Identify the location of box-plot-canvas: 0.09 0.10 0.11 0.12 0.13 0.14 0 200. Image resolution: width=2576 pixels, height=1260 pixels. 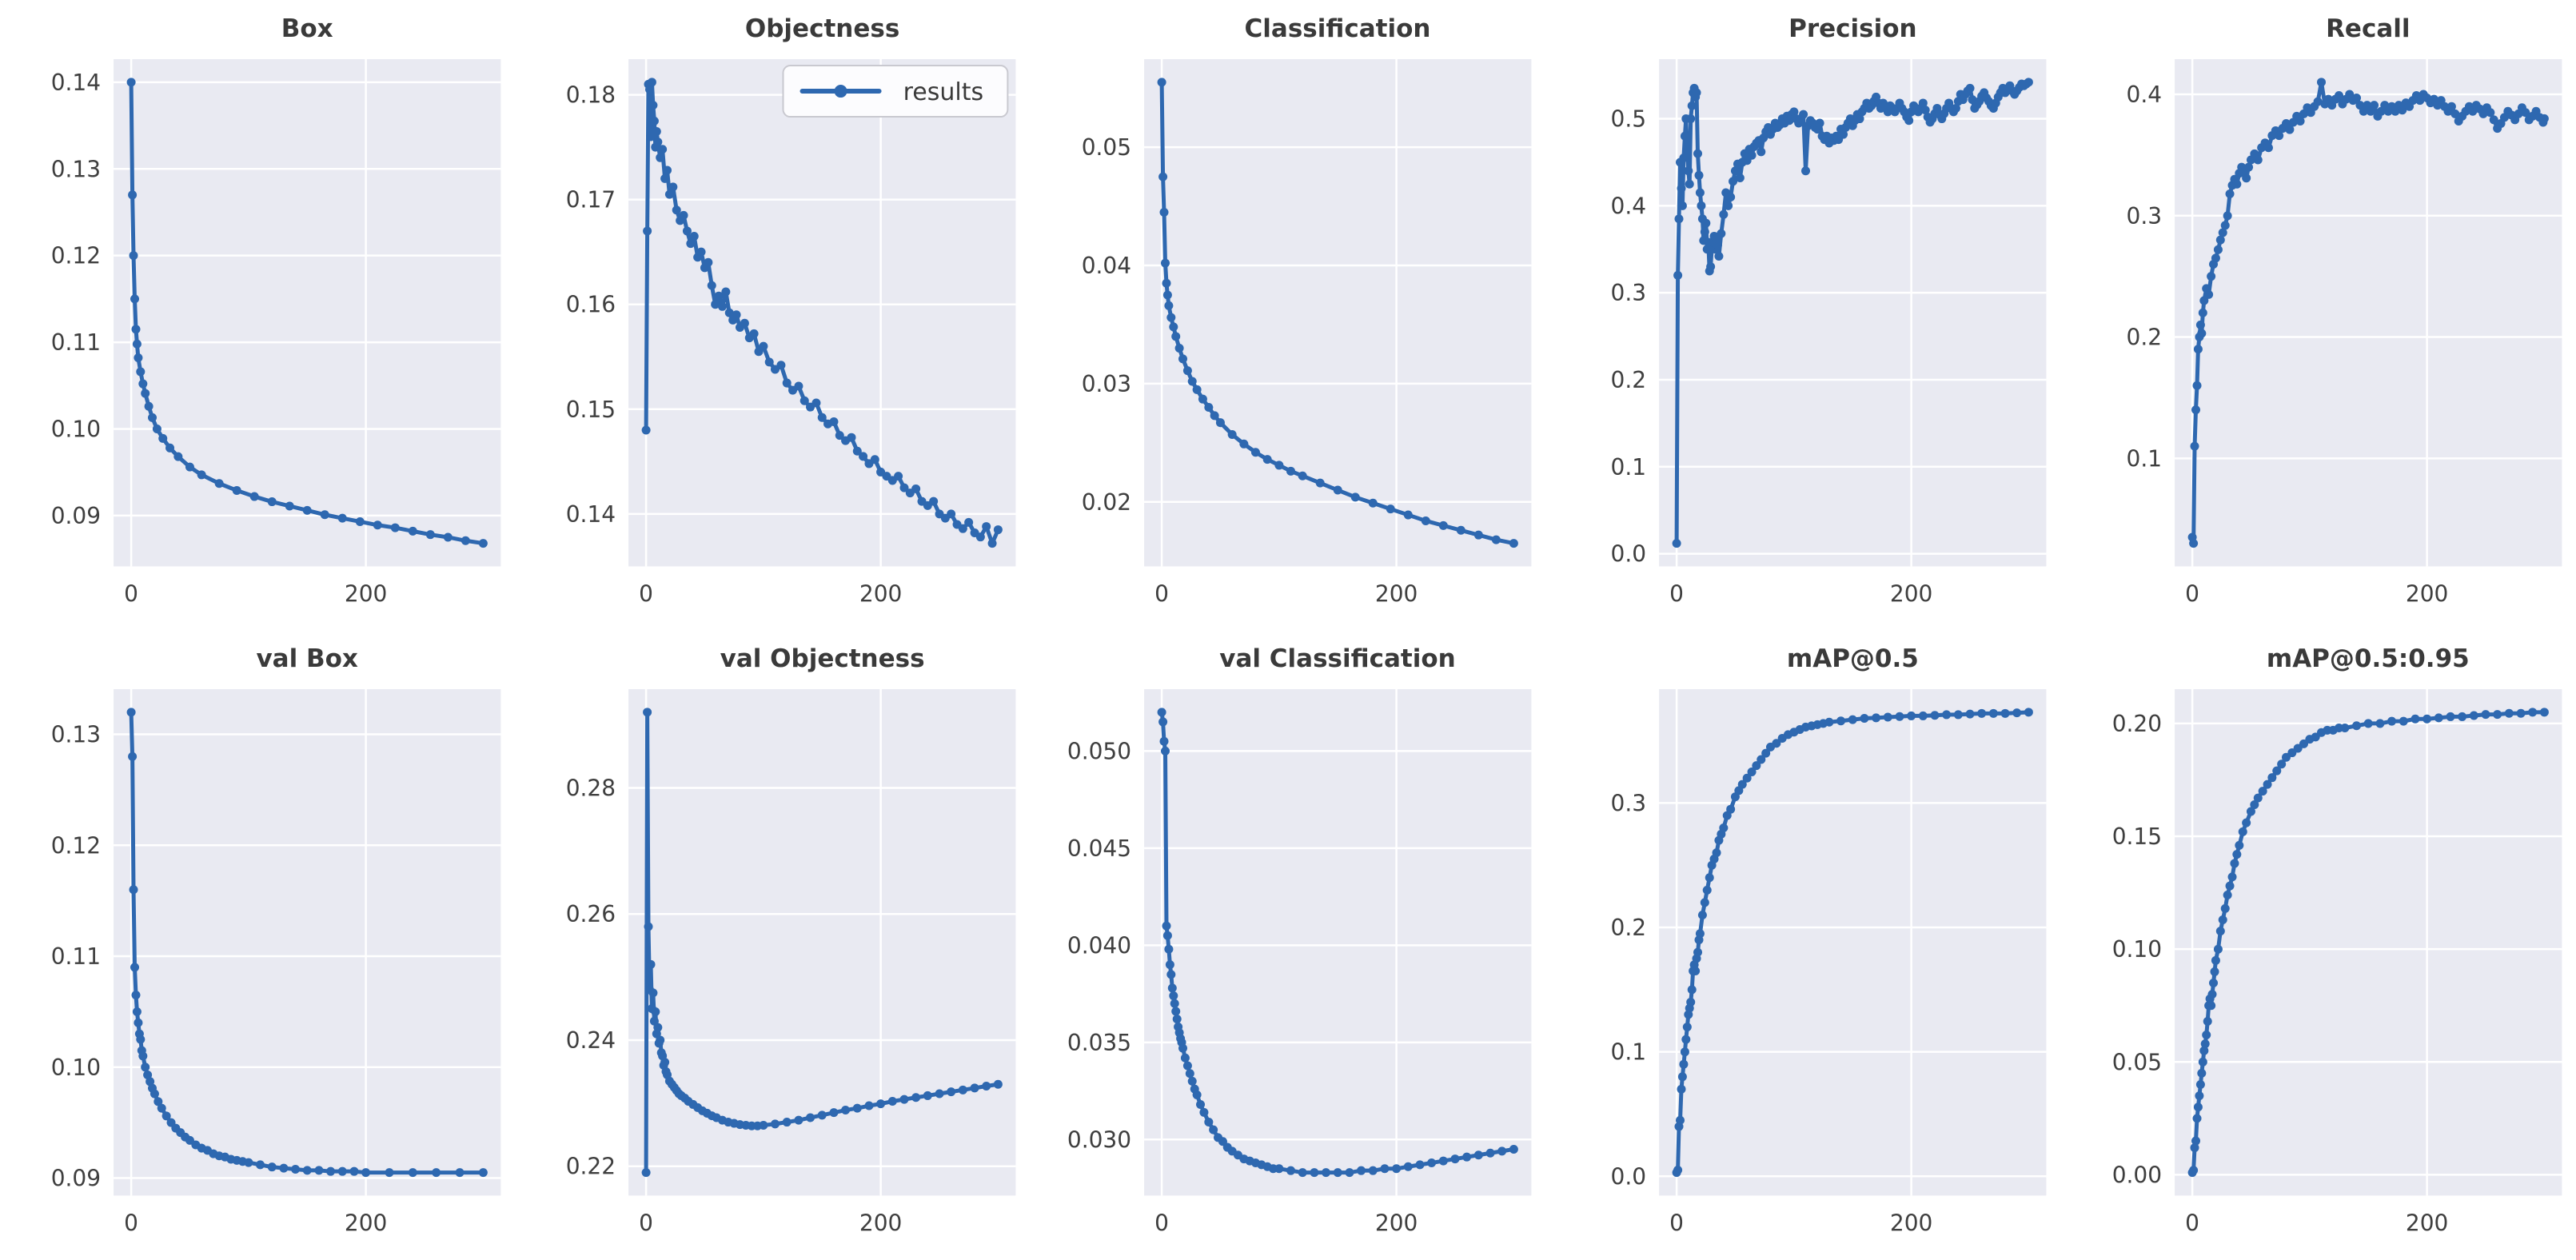
(276, 333).